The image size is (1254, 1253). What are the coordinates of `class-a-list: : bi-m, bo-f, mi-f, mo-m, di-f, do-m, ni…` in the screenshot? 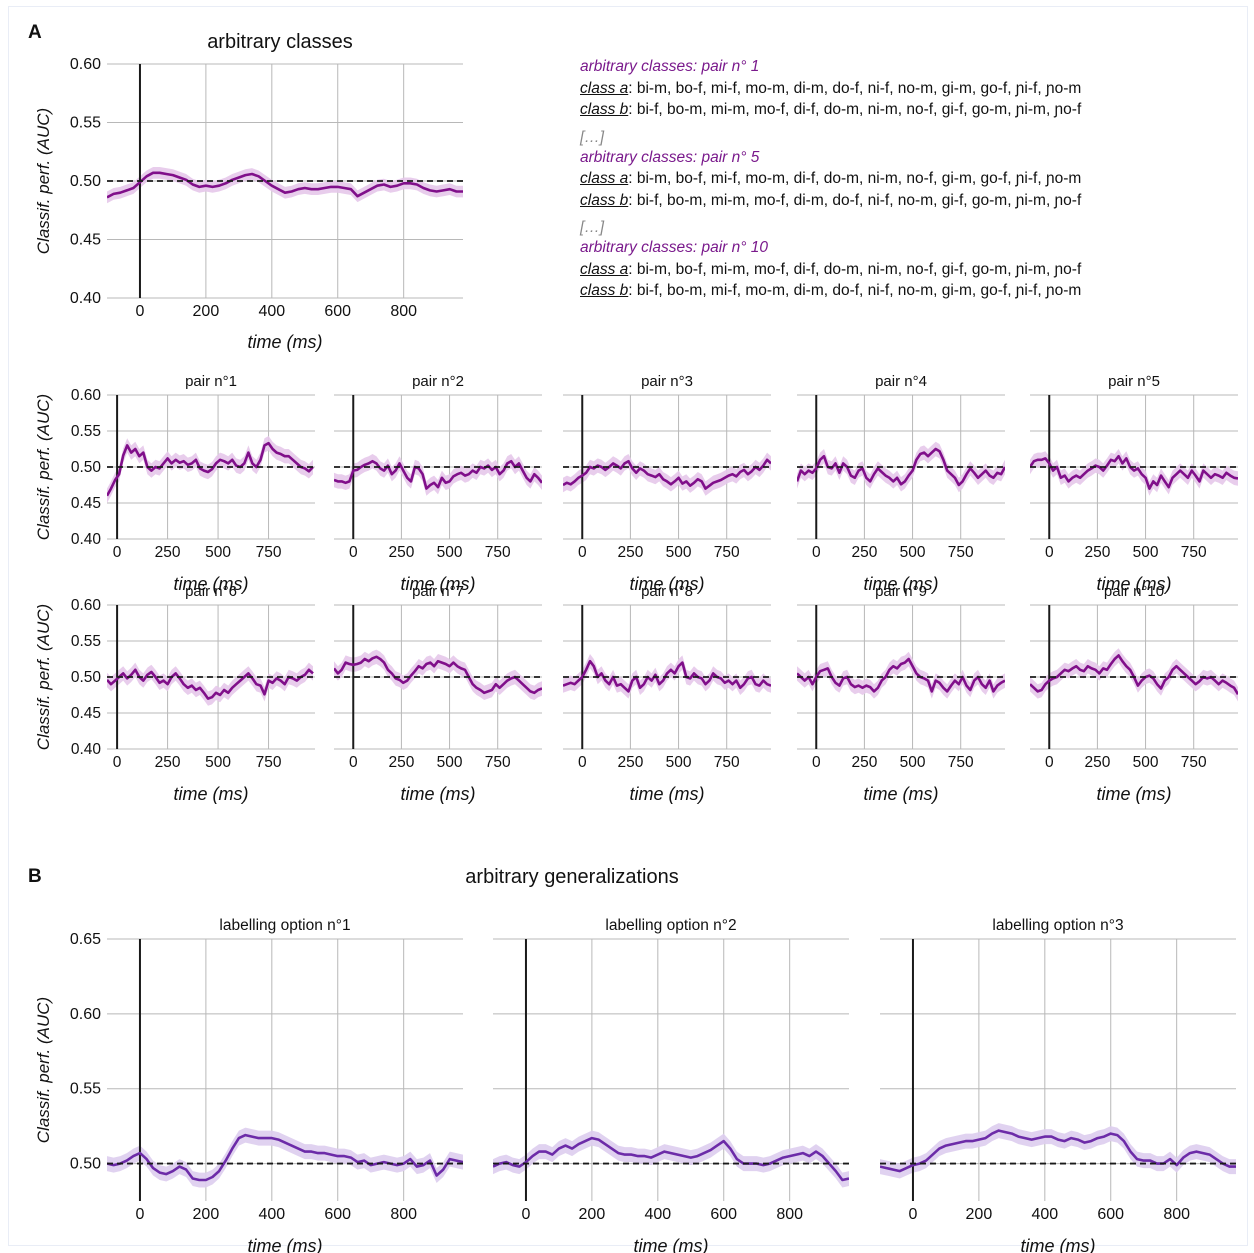 It's located at (855, 178).